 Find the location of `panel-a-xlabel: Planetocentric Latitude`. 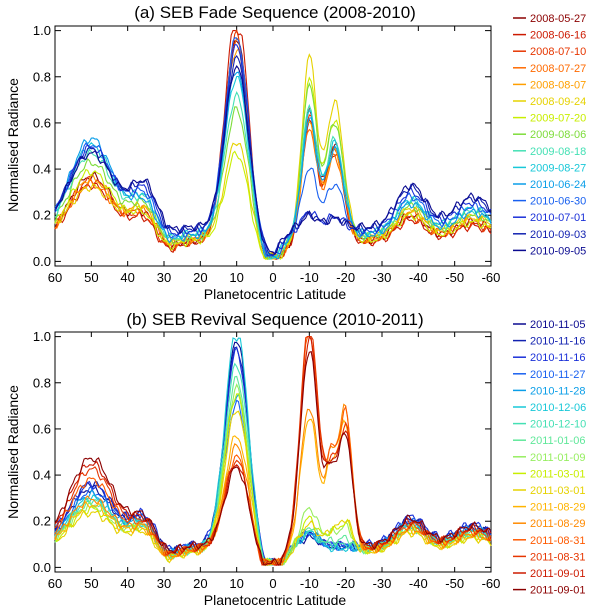

panel-a-xlabel: Planetocentric Latitude is located at coordinates (275, 294).